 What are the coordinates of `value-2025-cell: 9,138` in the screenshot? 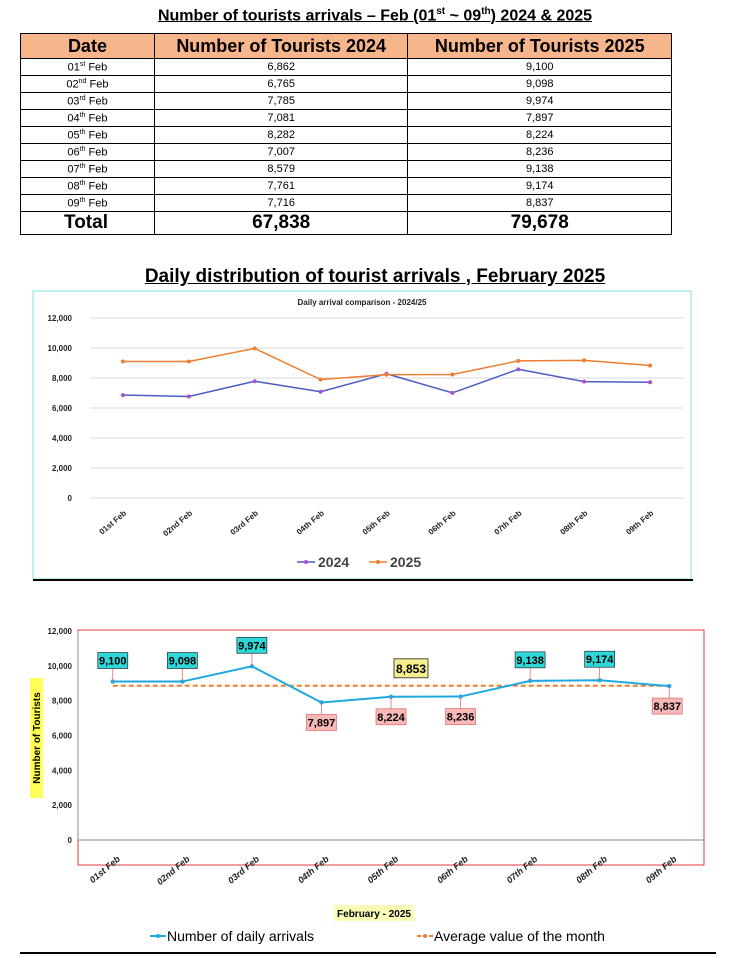 It's located at (539, 169).